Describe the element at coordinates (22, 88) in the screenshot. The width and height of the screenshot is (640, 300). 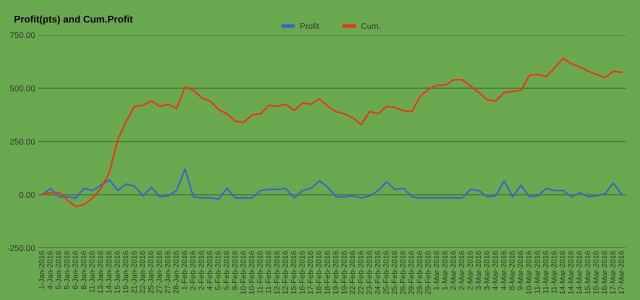
I see `y-tick-label: 500.00` at that location.